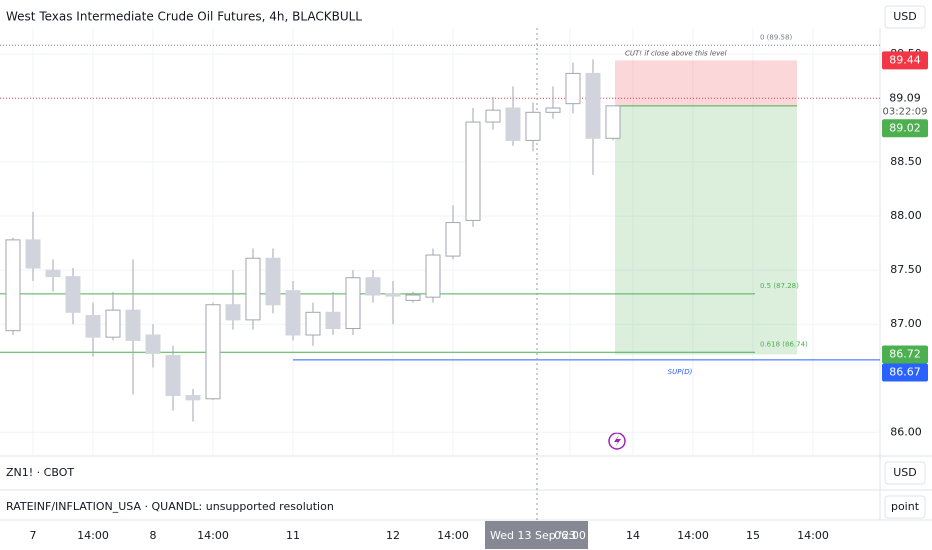 This screenshot has width=932, height=550. I want to click on y-tick-label: 86.00, so click(906, 431).